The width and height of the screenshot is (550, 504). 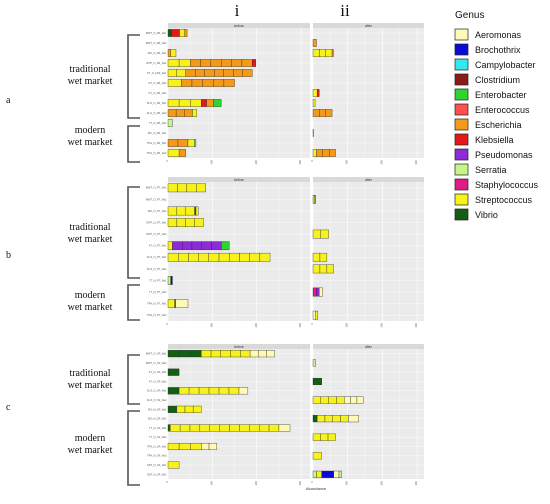 What do you see at coordinates (461, 184) in the screenshot?
I see `legend-swatch-staphylococcus` at bounding box center [461, 184].